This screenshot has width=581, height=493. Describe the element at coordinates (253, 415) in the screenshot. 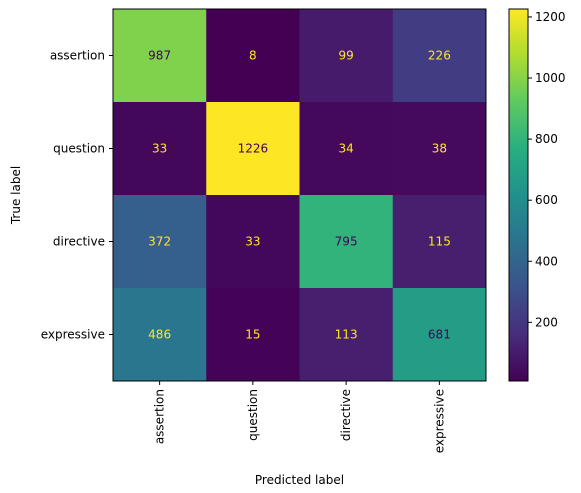

I see `x-tick-label: question` at that location.